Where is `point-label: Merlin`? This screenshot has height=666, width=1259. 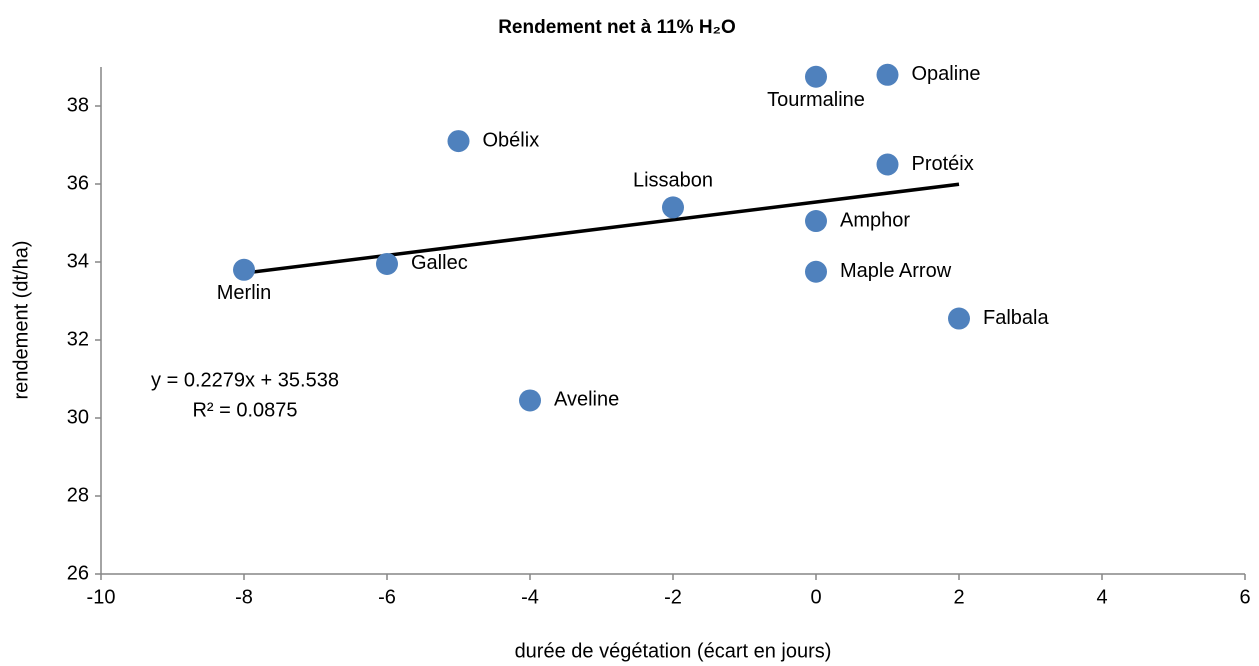 point-label: Merlin is located at coordinates (244, 293).